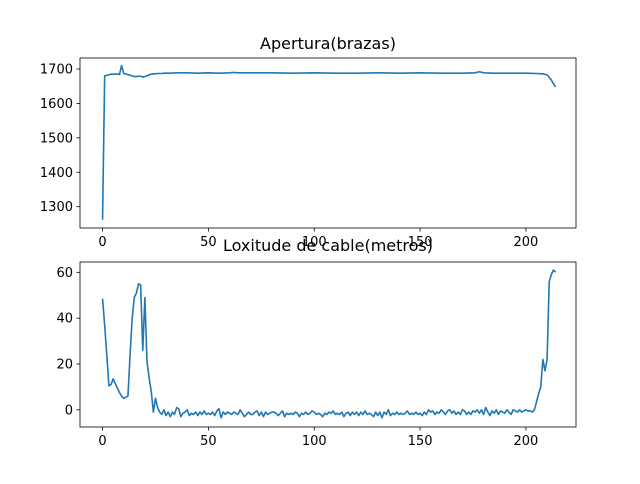 The height and width of the screenshot is (484, 640). I want to click on y-tick-label: 60, so click(64, 273).